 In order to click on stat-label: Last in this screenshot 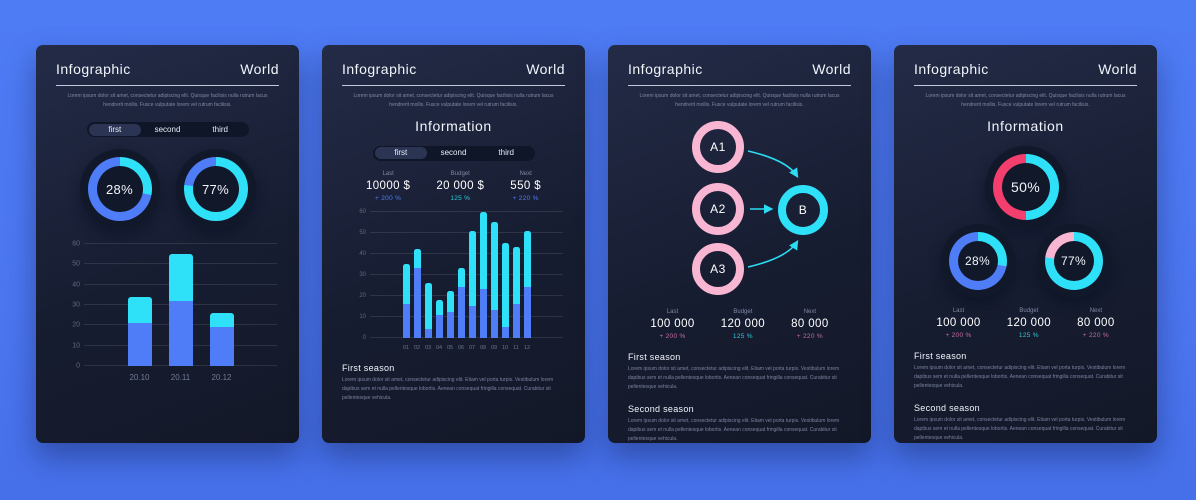, I will do `click(388, 173)`.